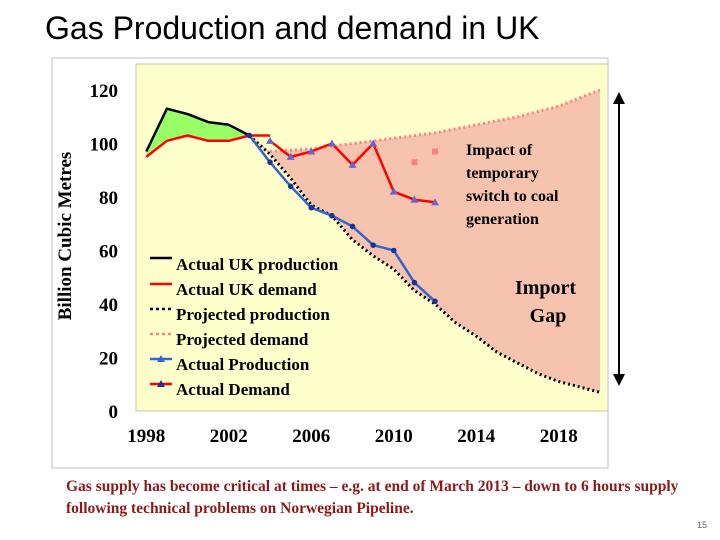 The height and width of the screenshot is (540, 720). What do you see at coordinates (311, 436) in the screenshot?
I see `x-tick-label: 2006` at bounding box center [311, 436].